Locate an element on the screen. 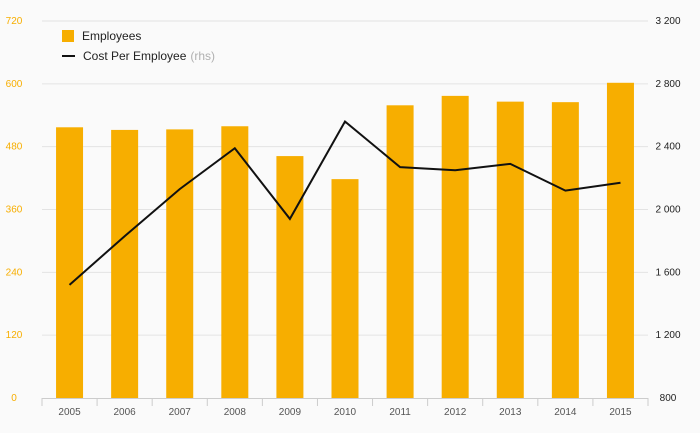 The image size is (700, 433). bar-2013 is located at coordinates (510, 249).